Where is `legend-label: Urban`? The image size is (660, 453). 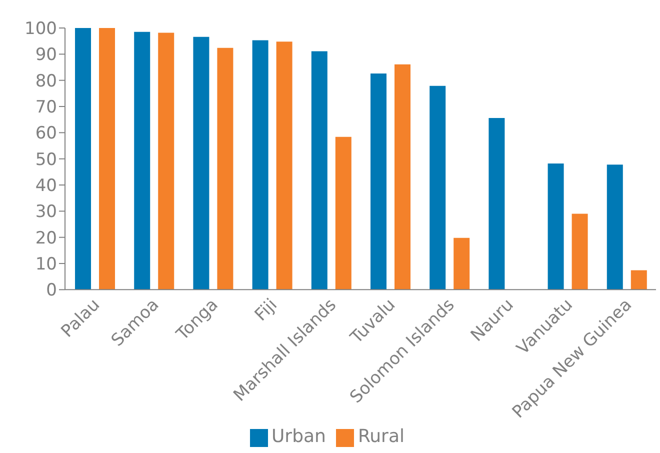 legend-label: Urban is located at coordinates (299, 436).